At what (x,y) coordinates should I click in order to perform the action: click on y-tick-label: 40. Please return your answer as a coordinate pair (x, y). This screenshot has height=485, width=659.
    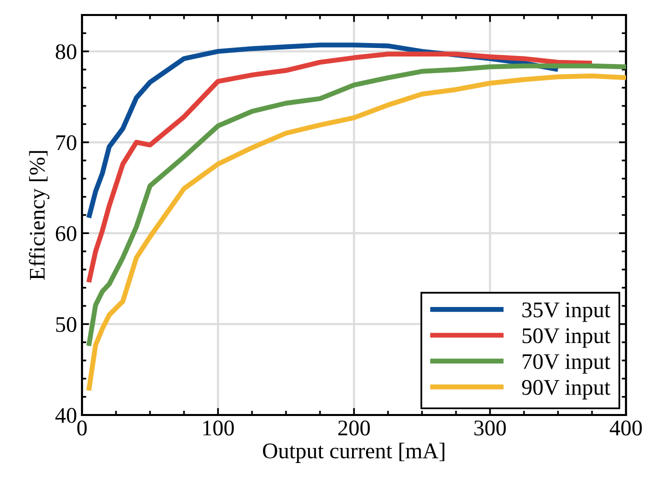
    Looking at the image, I should click on (65, 415).